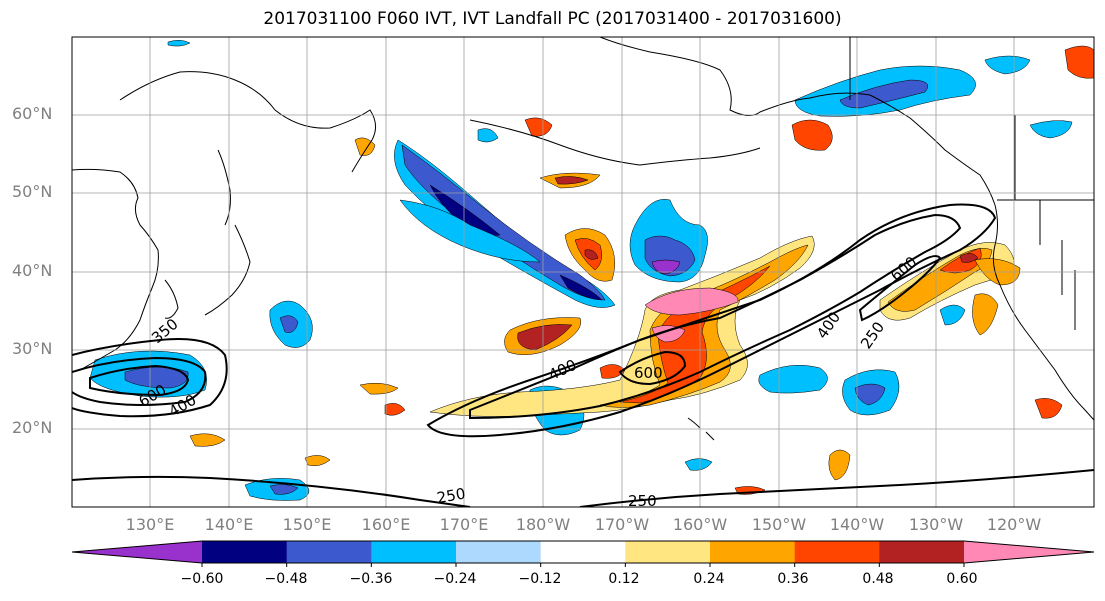 This screenshot has width=1105, height=601. Describe the element at coordinates (286, 579) in the screenshot. I see `colorbar-tick-label: −0.48` at that location.